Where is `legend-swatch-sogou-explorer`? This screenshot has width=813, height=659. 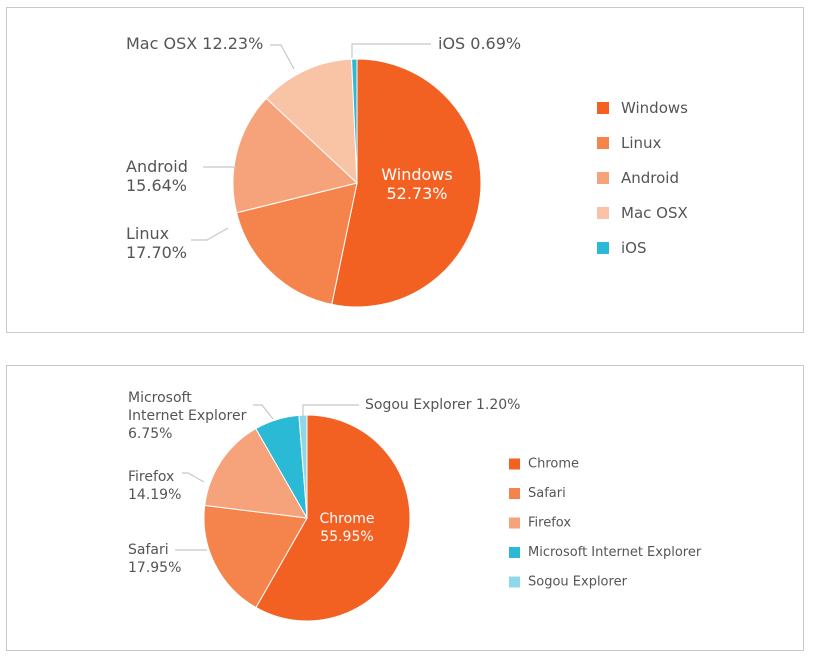 legend-swatch-sogou-explorer is located at coordinates (514, 582).